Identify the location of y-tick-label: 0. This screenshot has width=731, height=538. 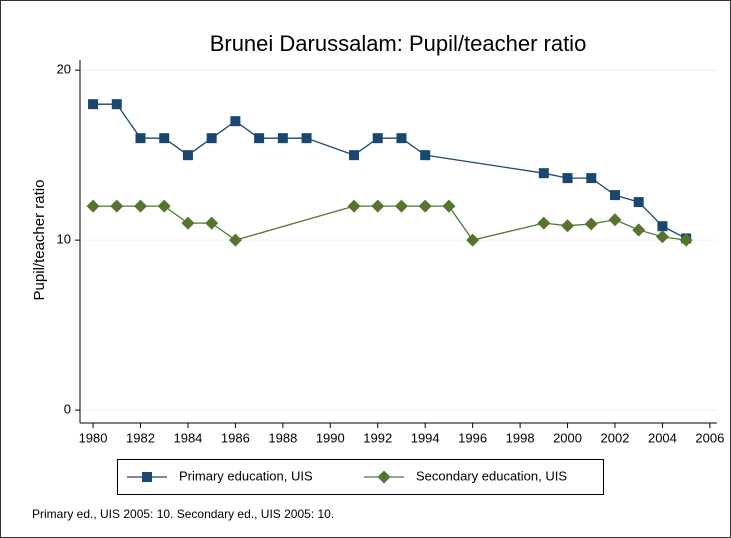
(67, 409).